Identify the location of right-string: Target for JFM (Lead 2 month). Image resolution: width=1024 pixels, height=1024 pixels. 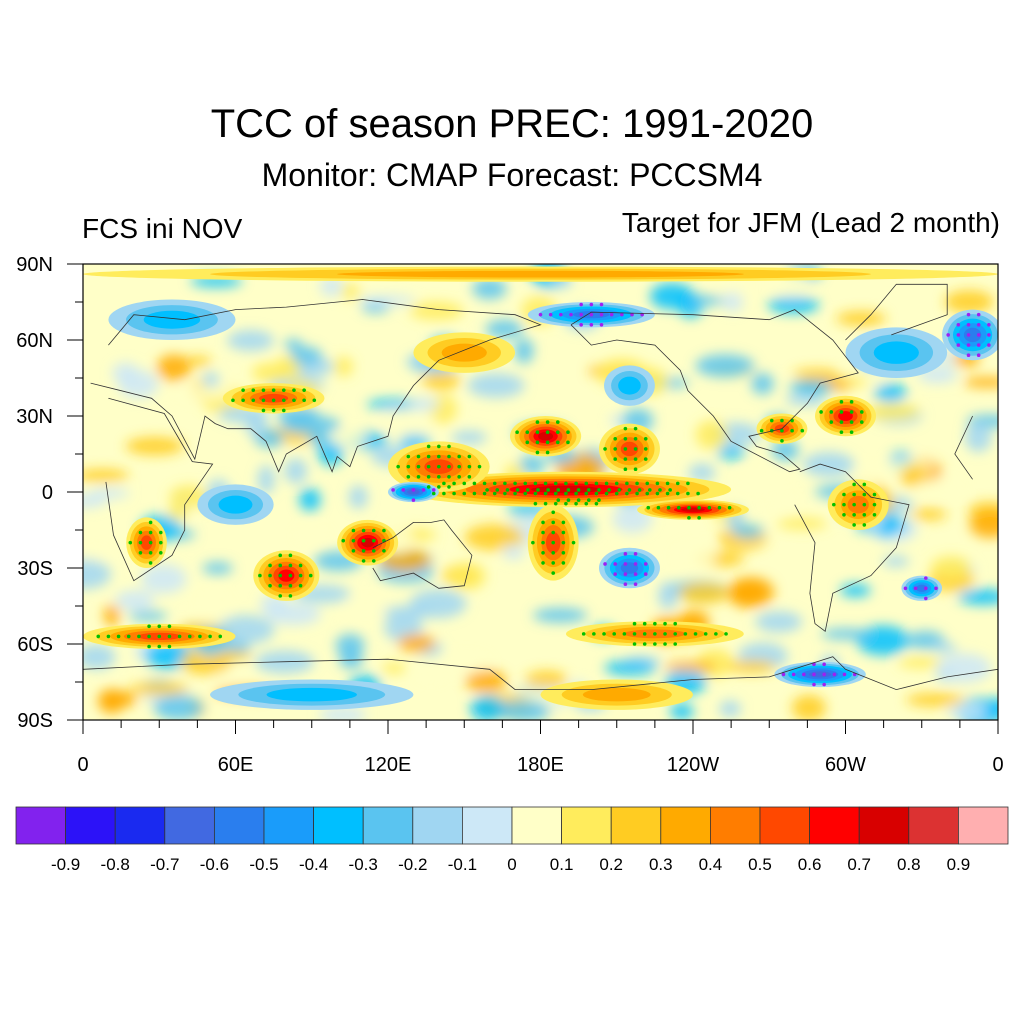
(810, 222).